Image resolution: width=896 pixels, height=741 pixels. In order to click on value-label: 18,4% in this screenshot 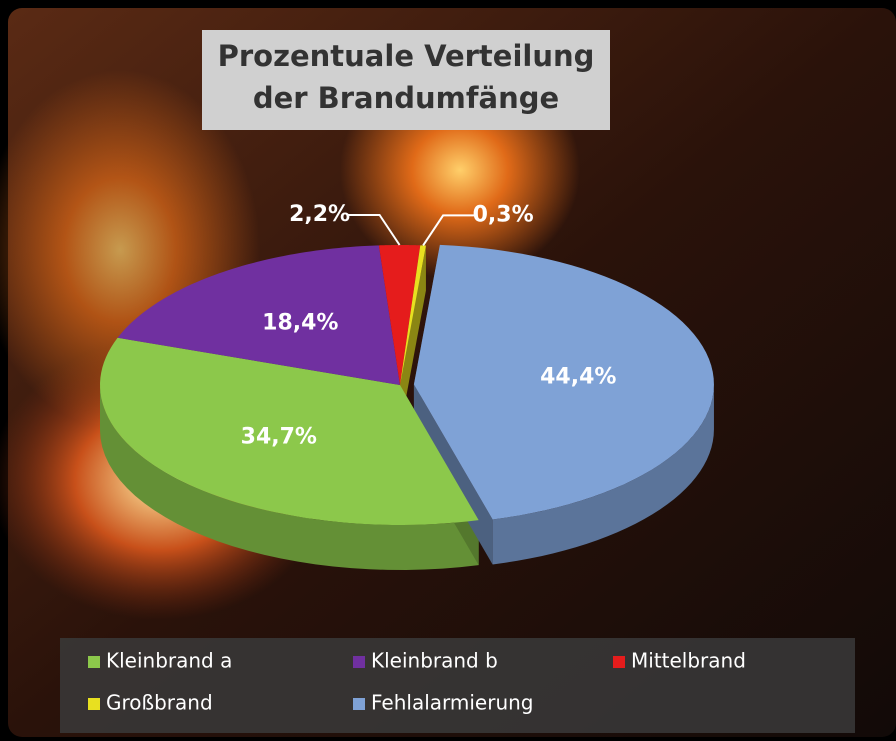, I will do `click(300, 323)`.